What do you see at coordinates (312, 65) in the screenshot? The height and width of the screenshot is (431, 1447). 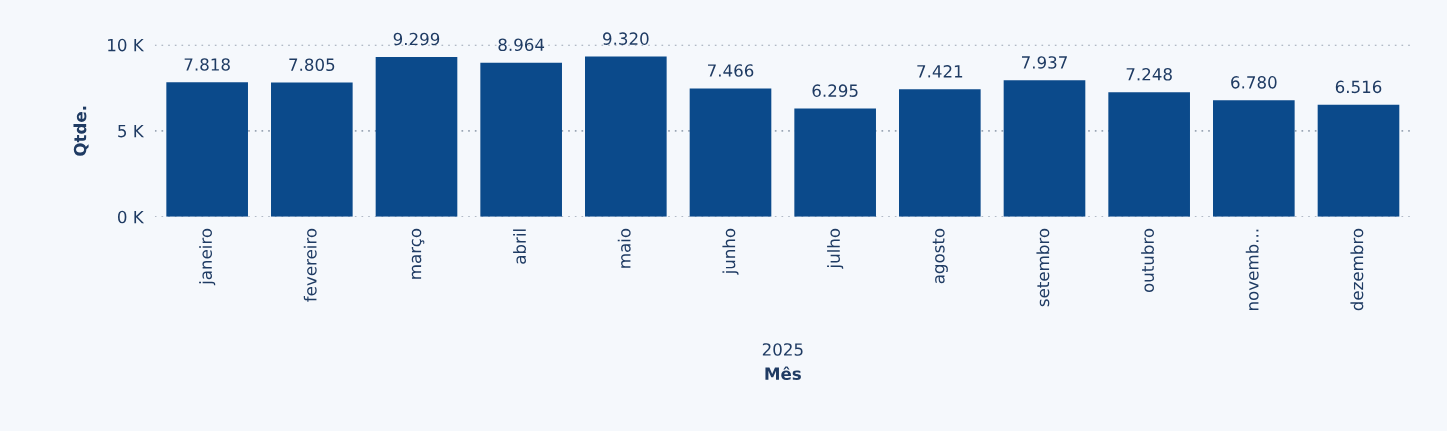 I see `data-label: 7.805` at bounding box center [312, 65].